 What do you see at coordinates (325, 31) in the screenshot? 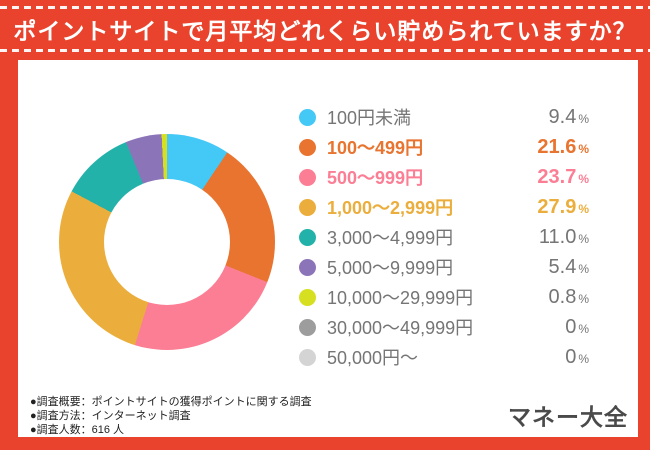
I see `page-title: ポイントサイトで月平均どれくらい貯められていますか？` at bounding box center [325, 31].